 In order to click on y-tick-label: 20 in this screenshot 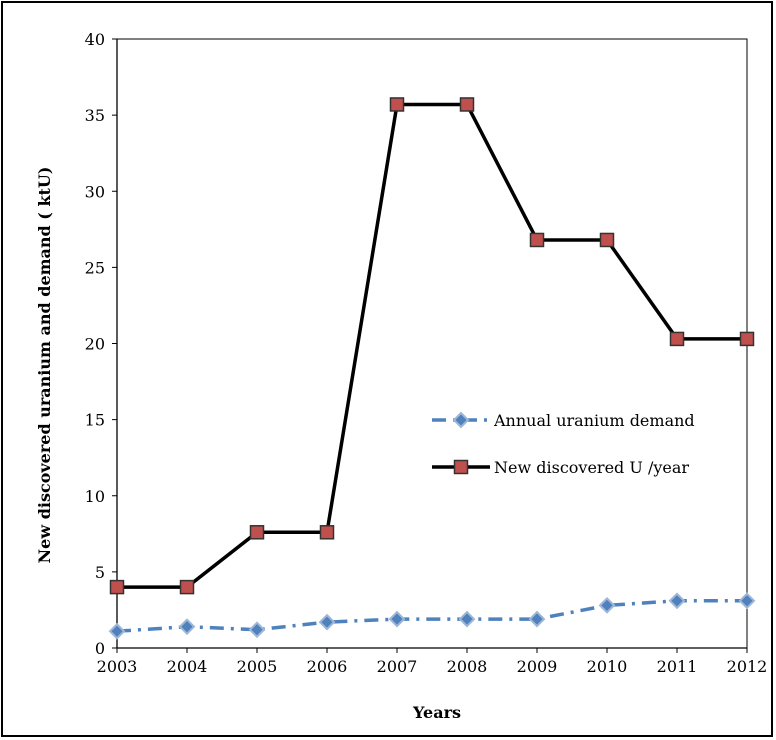, I will do `click(95, 344)`.